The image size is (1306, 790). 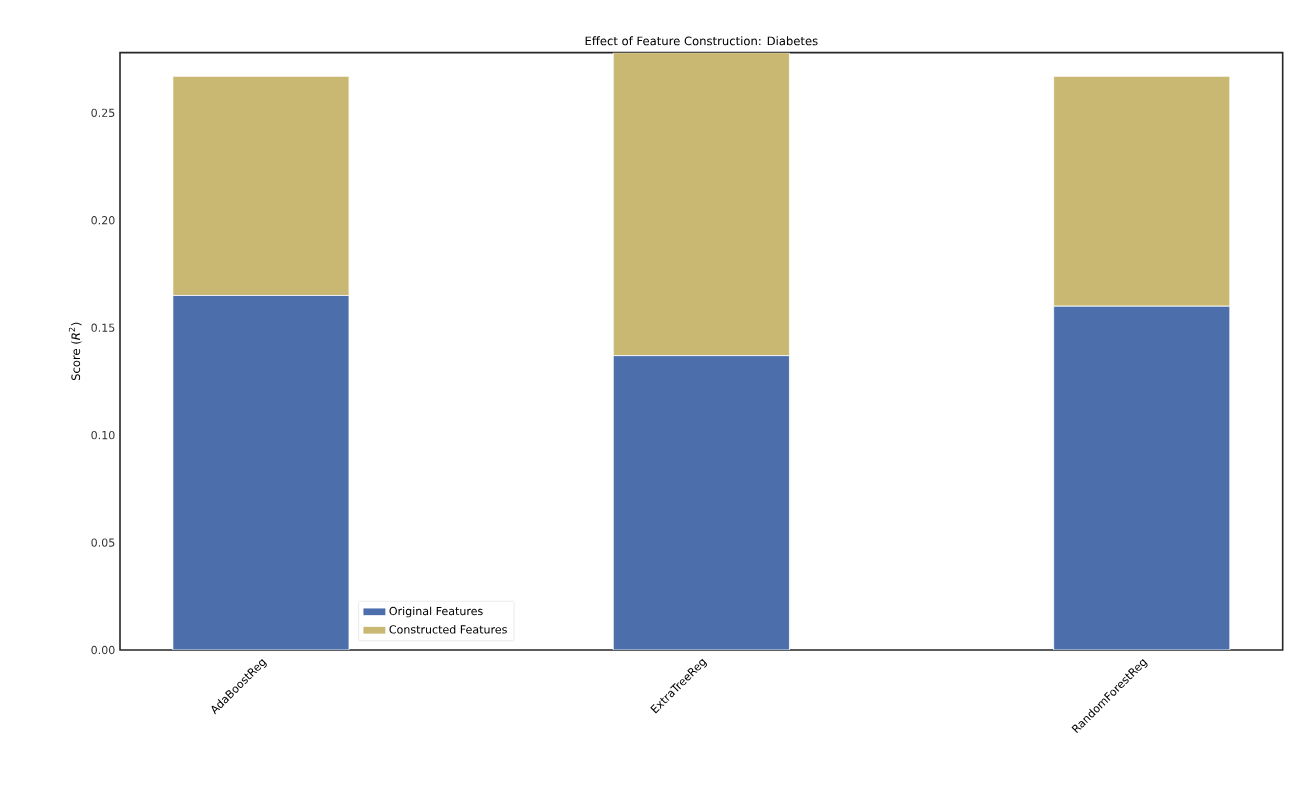 I want to click on y-tick-label: 0.20, so click(x=103, y=220).